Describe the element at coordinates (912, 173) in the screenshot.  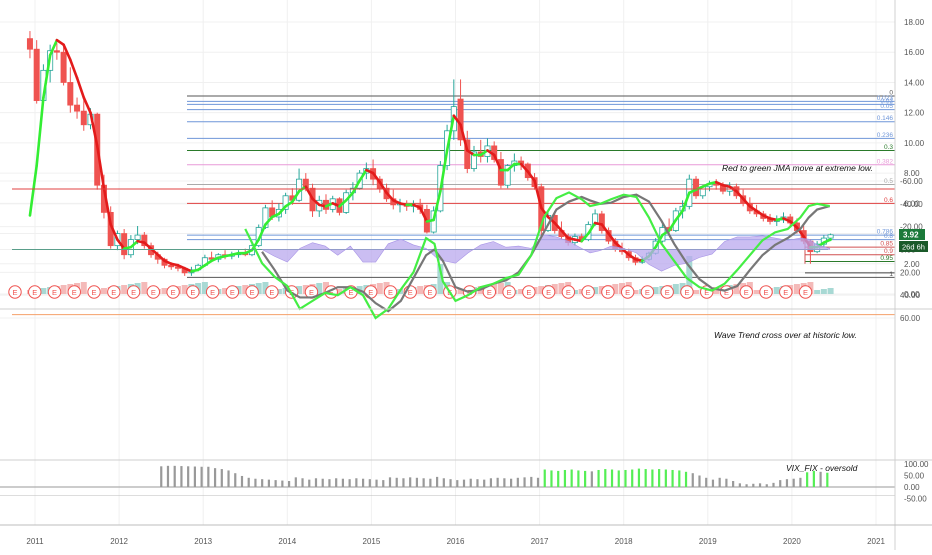
I see `price-y-tick-label: 8.00` at that location.